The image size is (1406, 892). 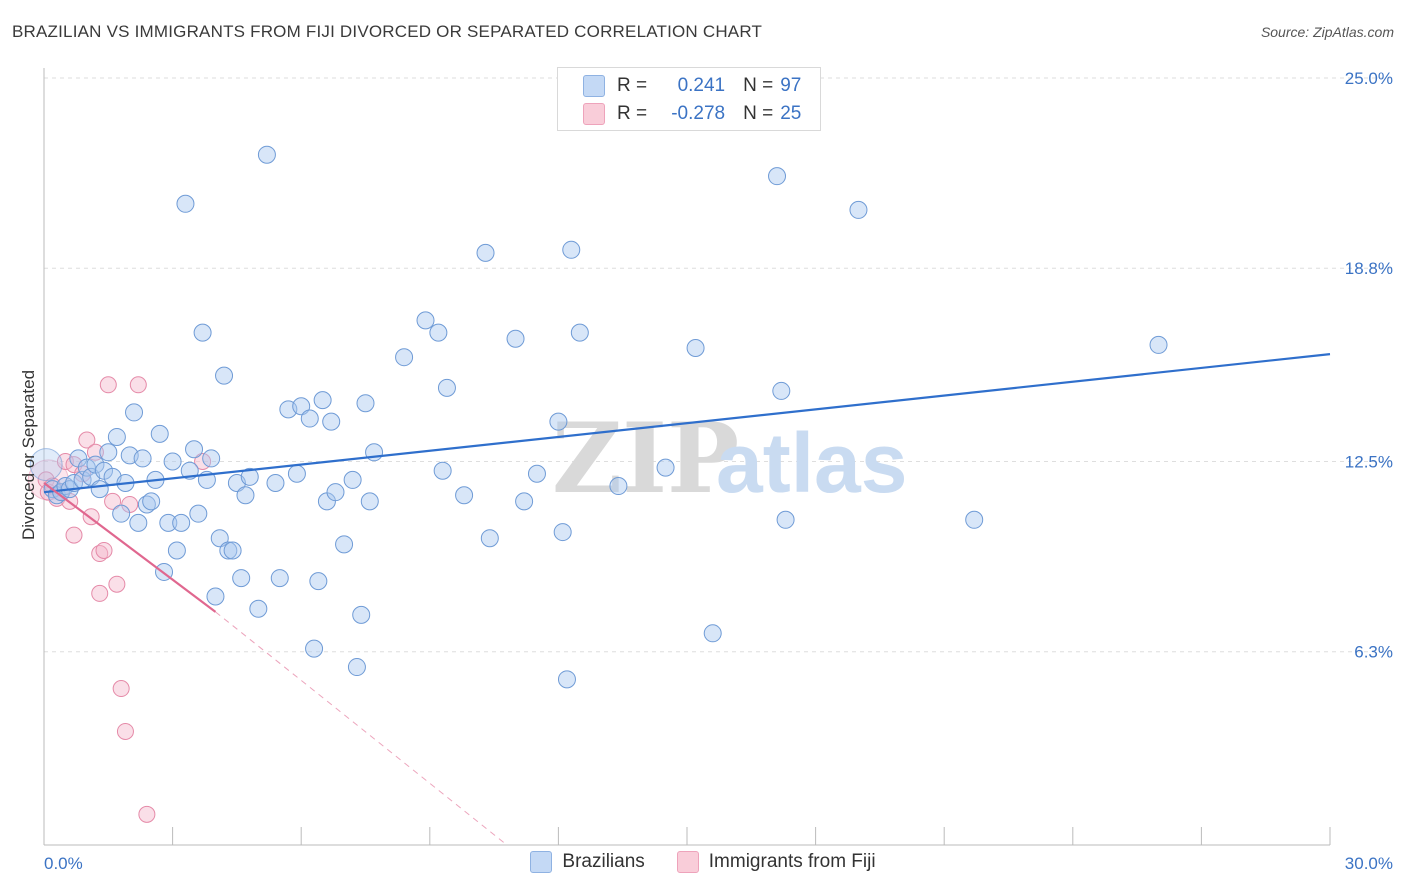 I want to click on y-axis-label: Divorced or Separated, so click(x=28, y=455).